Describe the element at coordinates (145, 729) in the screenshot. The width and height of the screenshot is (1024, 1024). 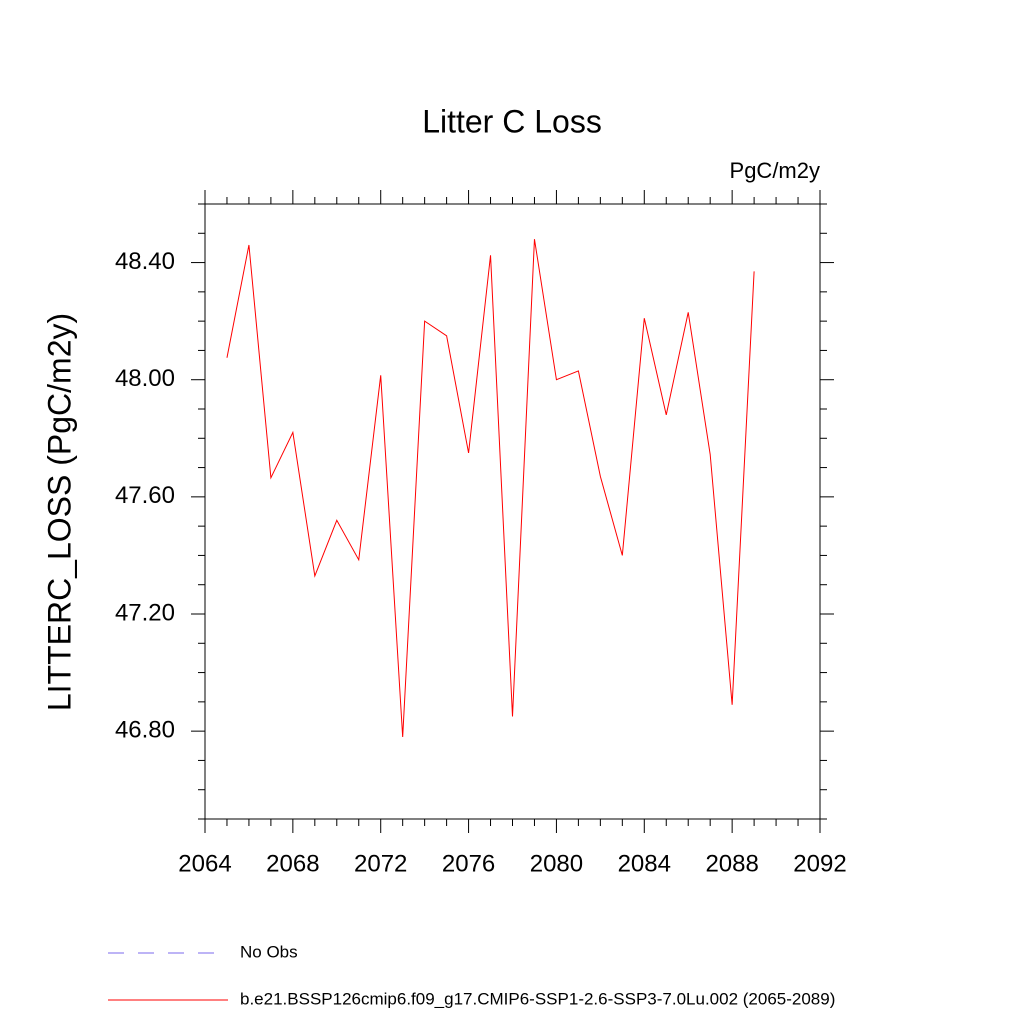
I see `y-tick-label: 46.80` at that location.